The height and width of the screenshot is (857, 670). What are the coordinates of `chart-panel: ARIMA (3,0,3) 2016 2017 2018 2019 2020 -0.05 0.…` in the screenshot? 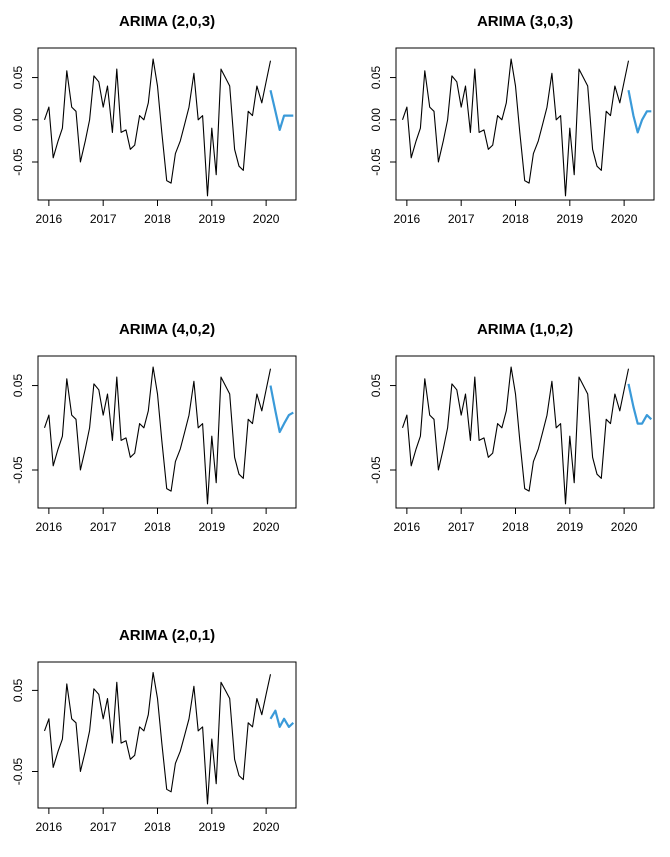 It's located at (512, 119).